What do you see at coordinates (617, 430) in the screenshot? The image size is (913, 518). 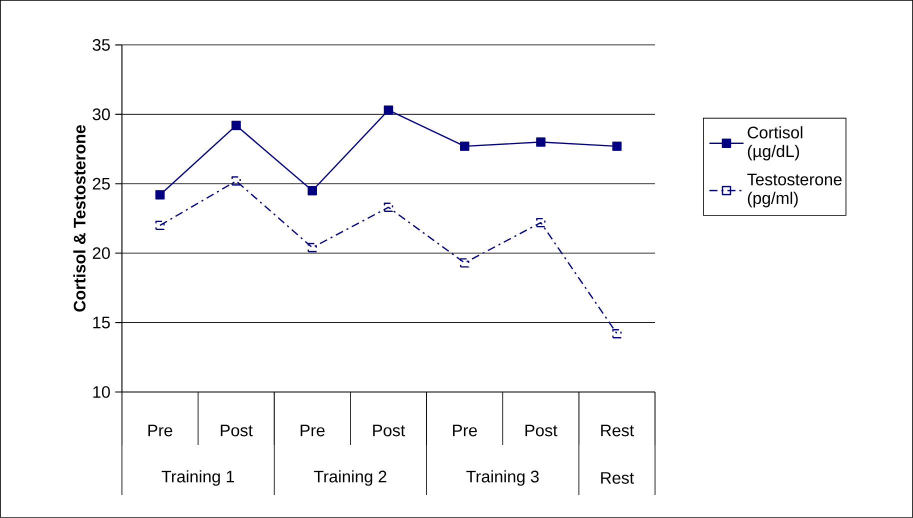 I see `x-tick-label: Rest` at bounding box center [617, 430].